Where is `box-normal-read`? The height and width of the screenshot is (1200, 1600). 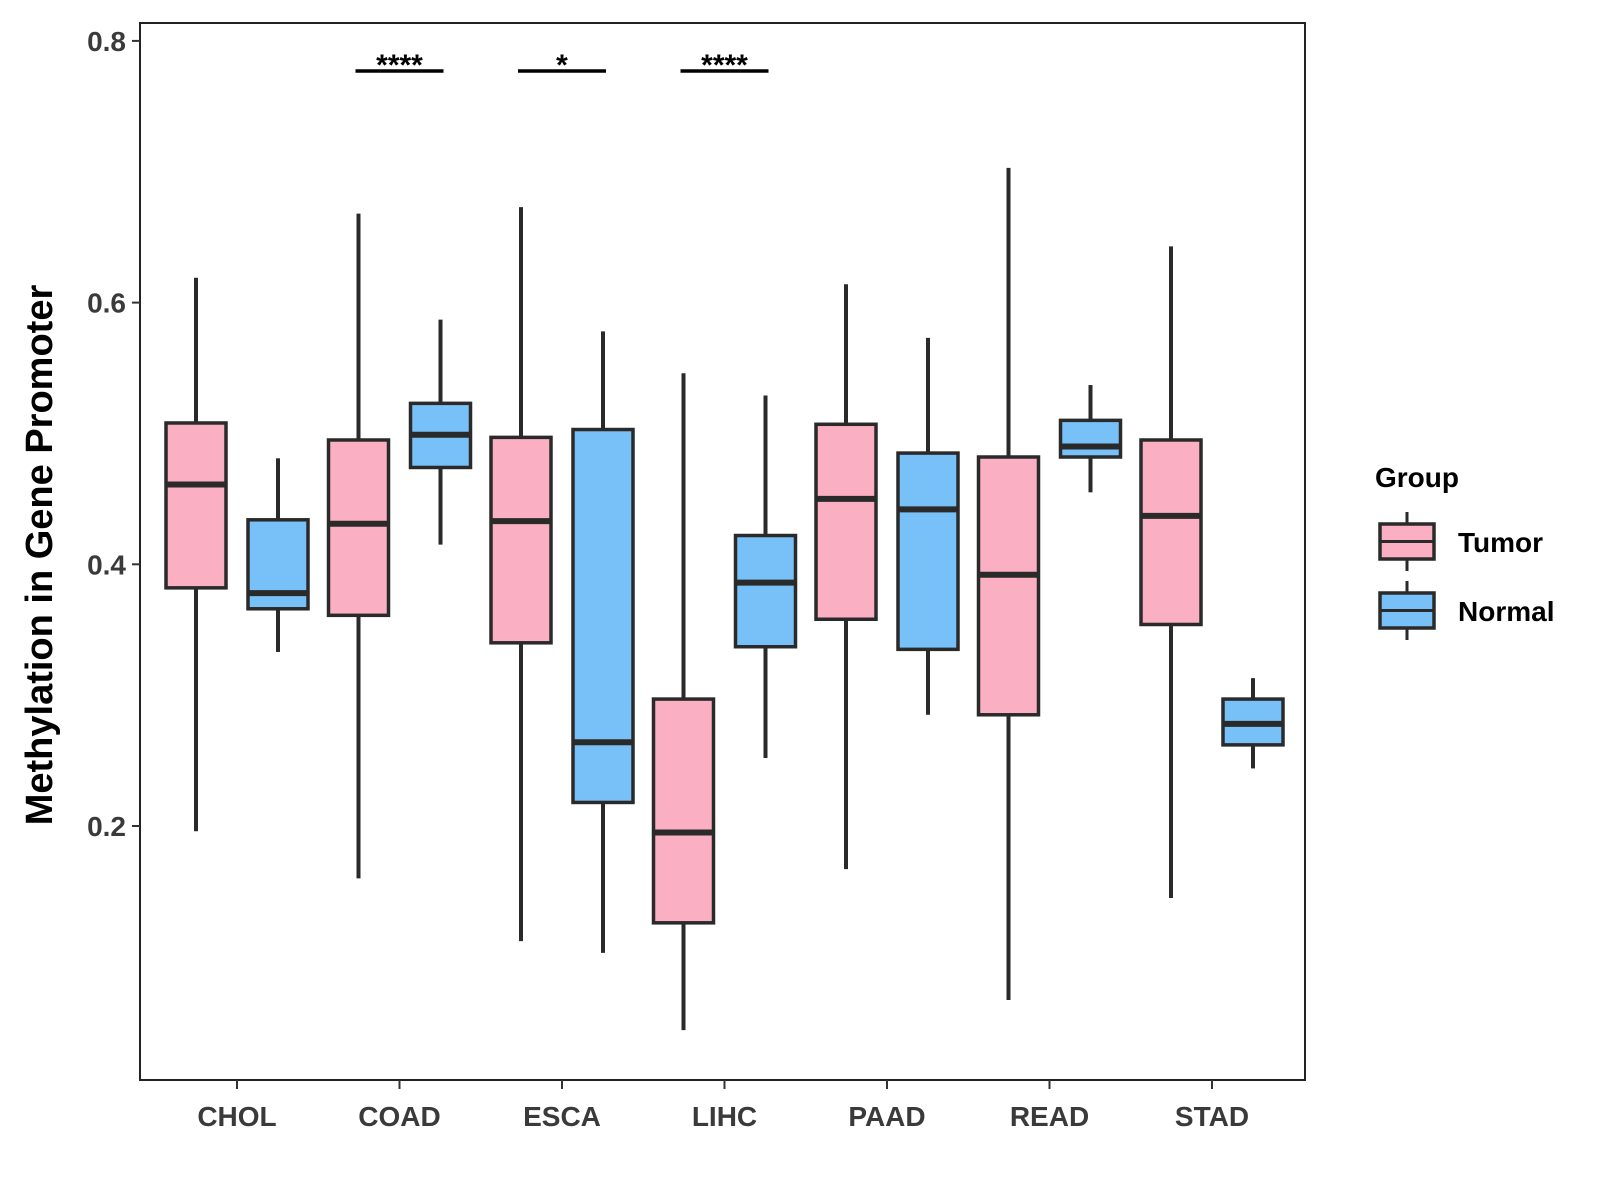 box-normal-read is located at coordinates (1090, 439).